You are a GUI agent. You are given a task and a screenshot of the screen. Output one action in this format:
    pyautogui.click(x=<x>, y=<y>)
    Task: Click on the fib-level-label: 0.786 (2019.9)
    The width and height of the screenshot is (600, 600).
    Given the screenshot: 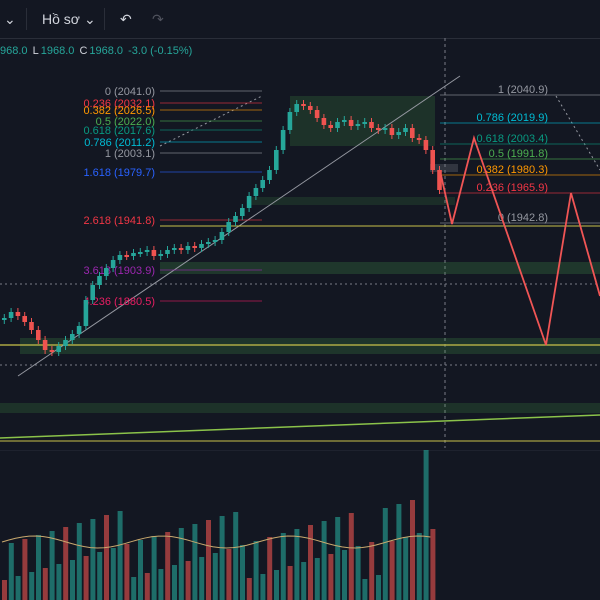 What is the action you would take?
    pyautogui.click(x=512, y=118)
    